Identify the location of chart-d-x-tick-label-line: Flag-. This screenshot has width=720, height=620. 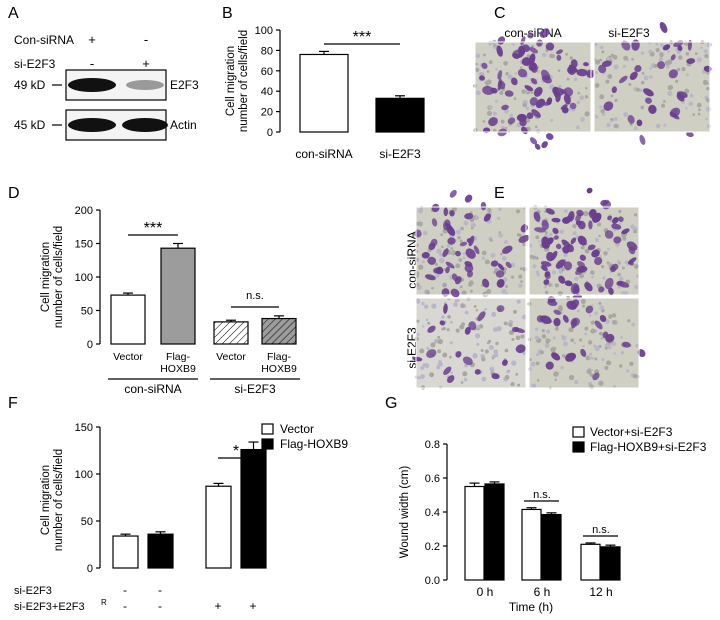
(279, 357).